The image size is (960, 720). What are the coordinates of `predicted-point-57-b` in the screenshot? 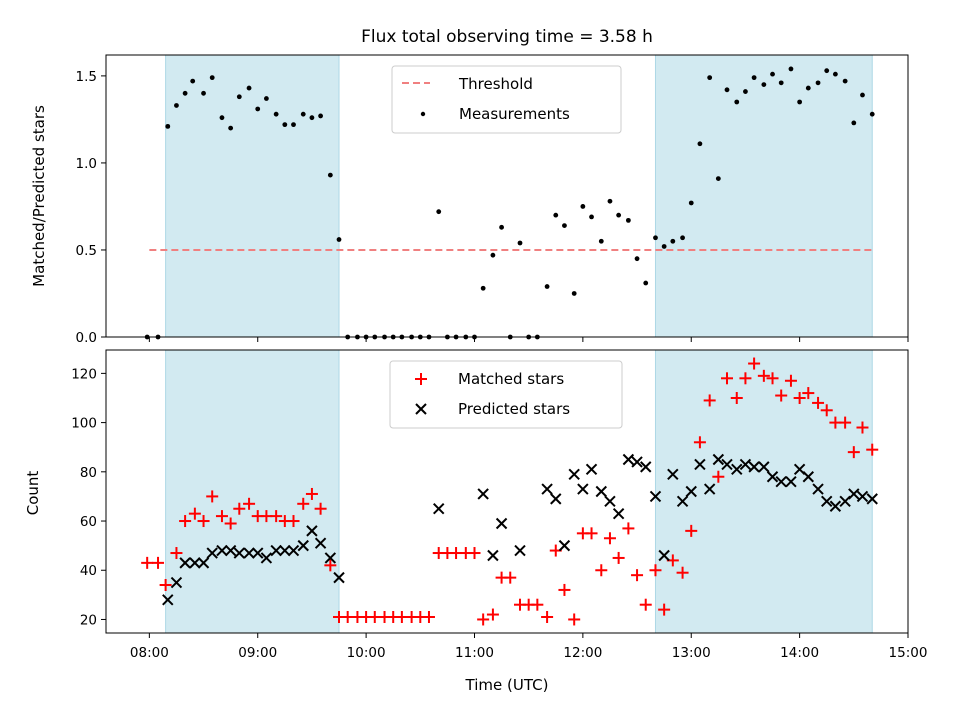 It's located at (835, 506).